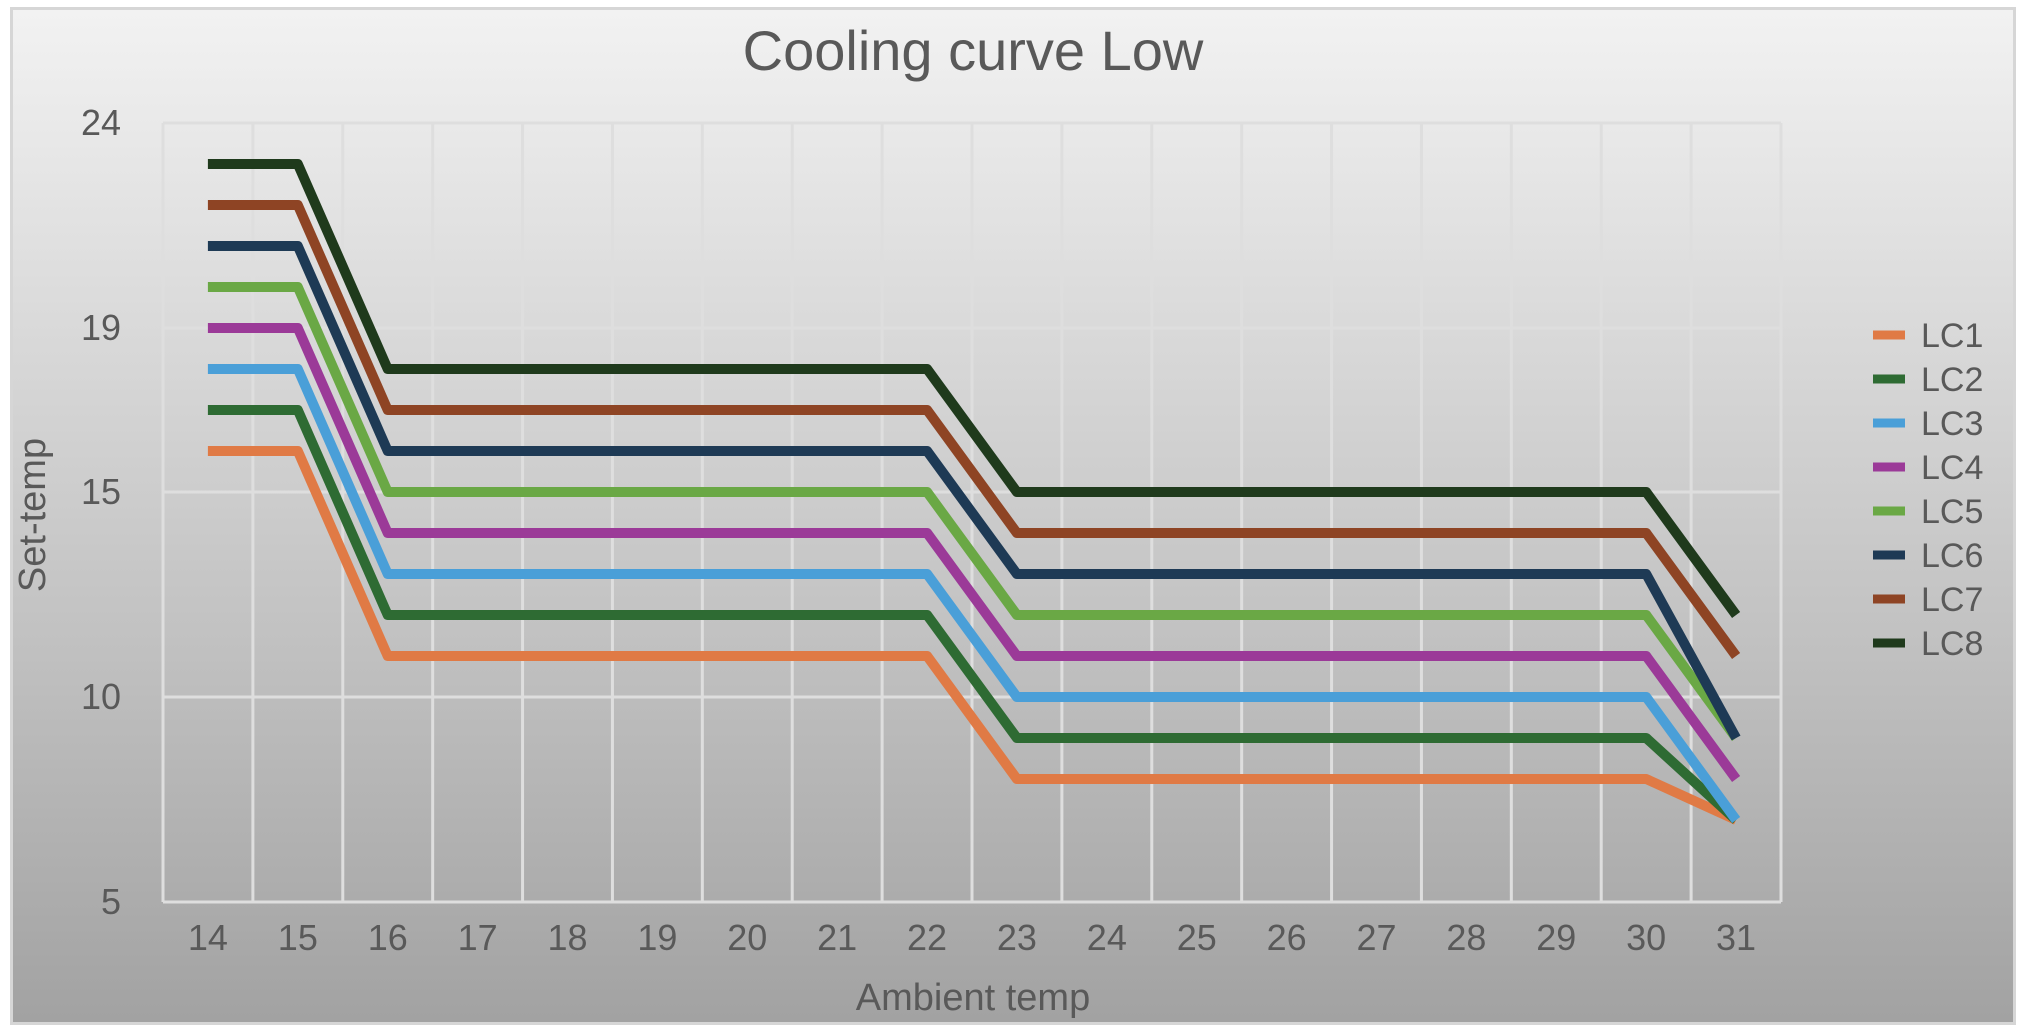  Describe the element at coordinates (101, 491) in the screenshot. I see `y-tick-label: 15` at that location.